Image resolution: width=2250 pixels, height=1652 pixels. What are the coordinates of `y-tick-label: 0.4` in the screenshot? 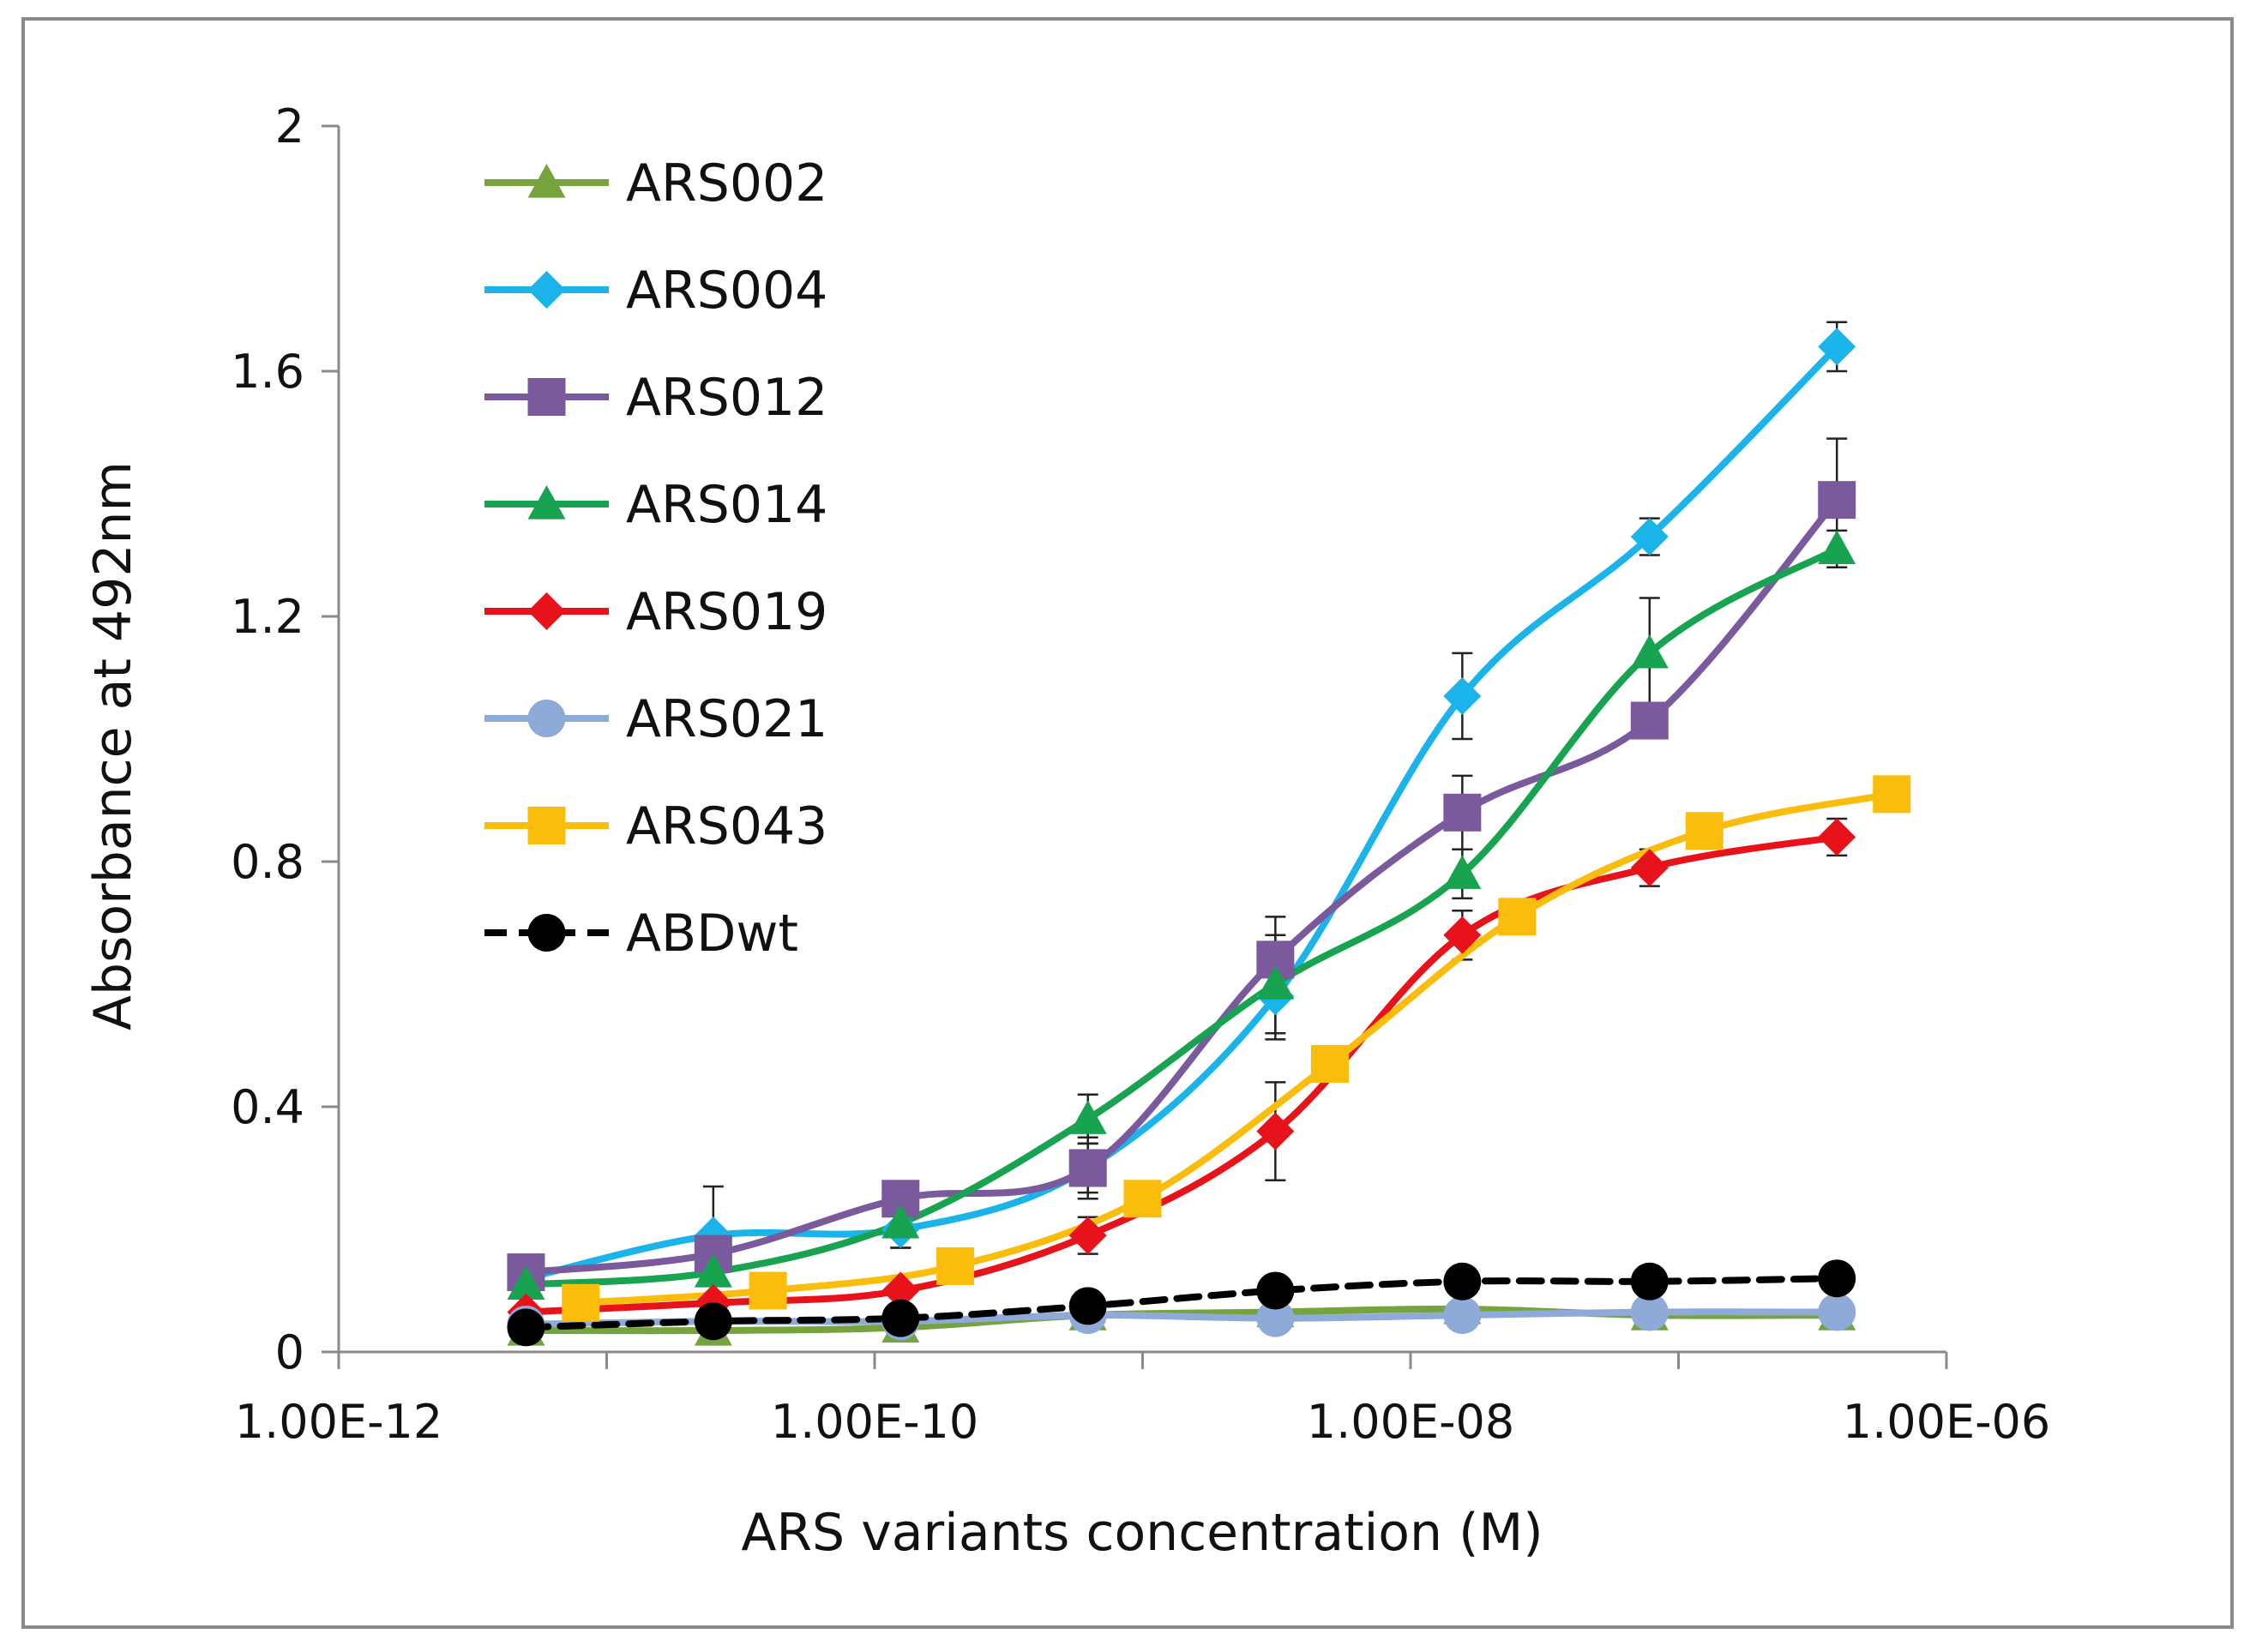 It's located at (267, 1107).